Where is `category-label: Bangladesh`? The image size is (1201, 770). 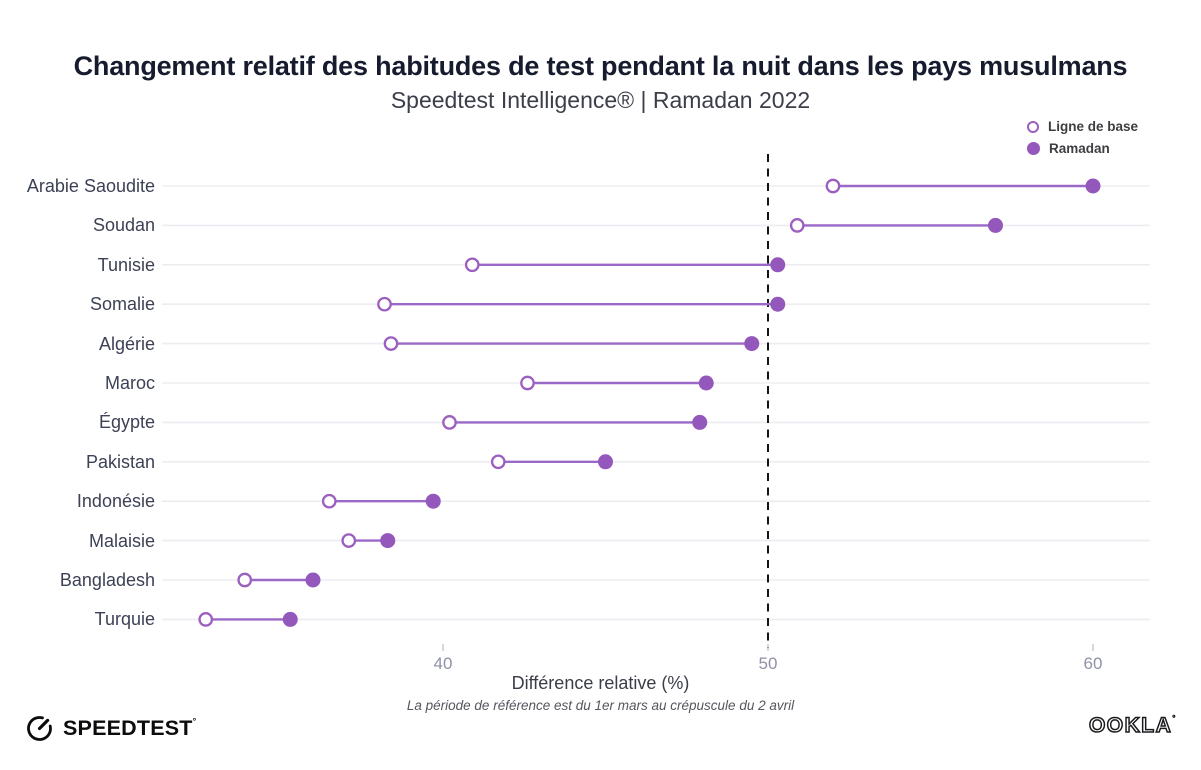 category-label: Bangladesh is located at coordinates (107, 580).